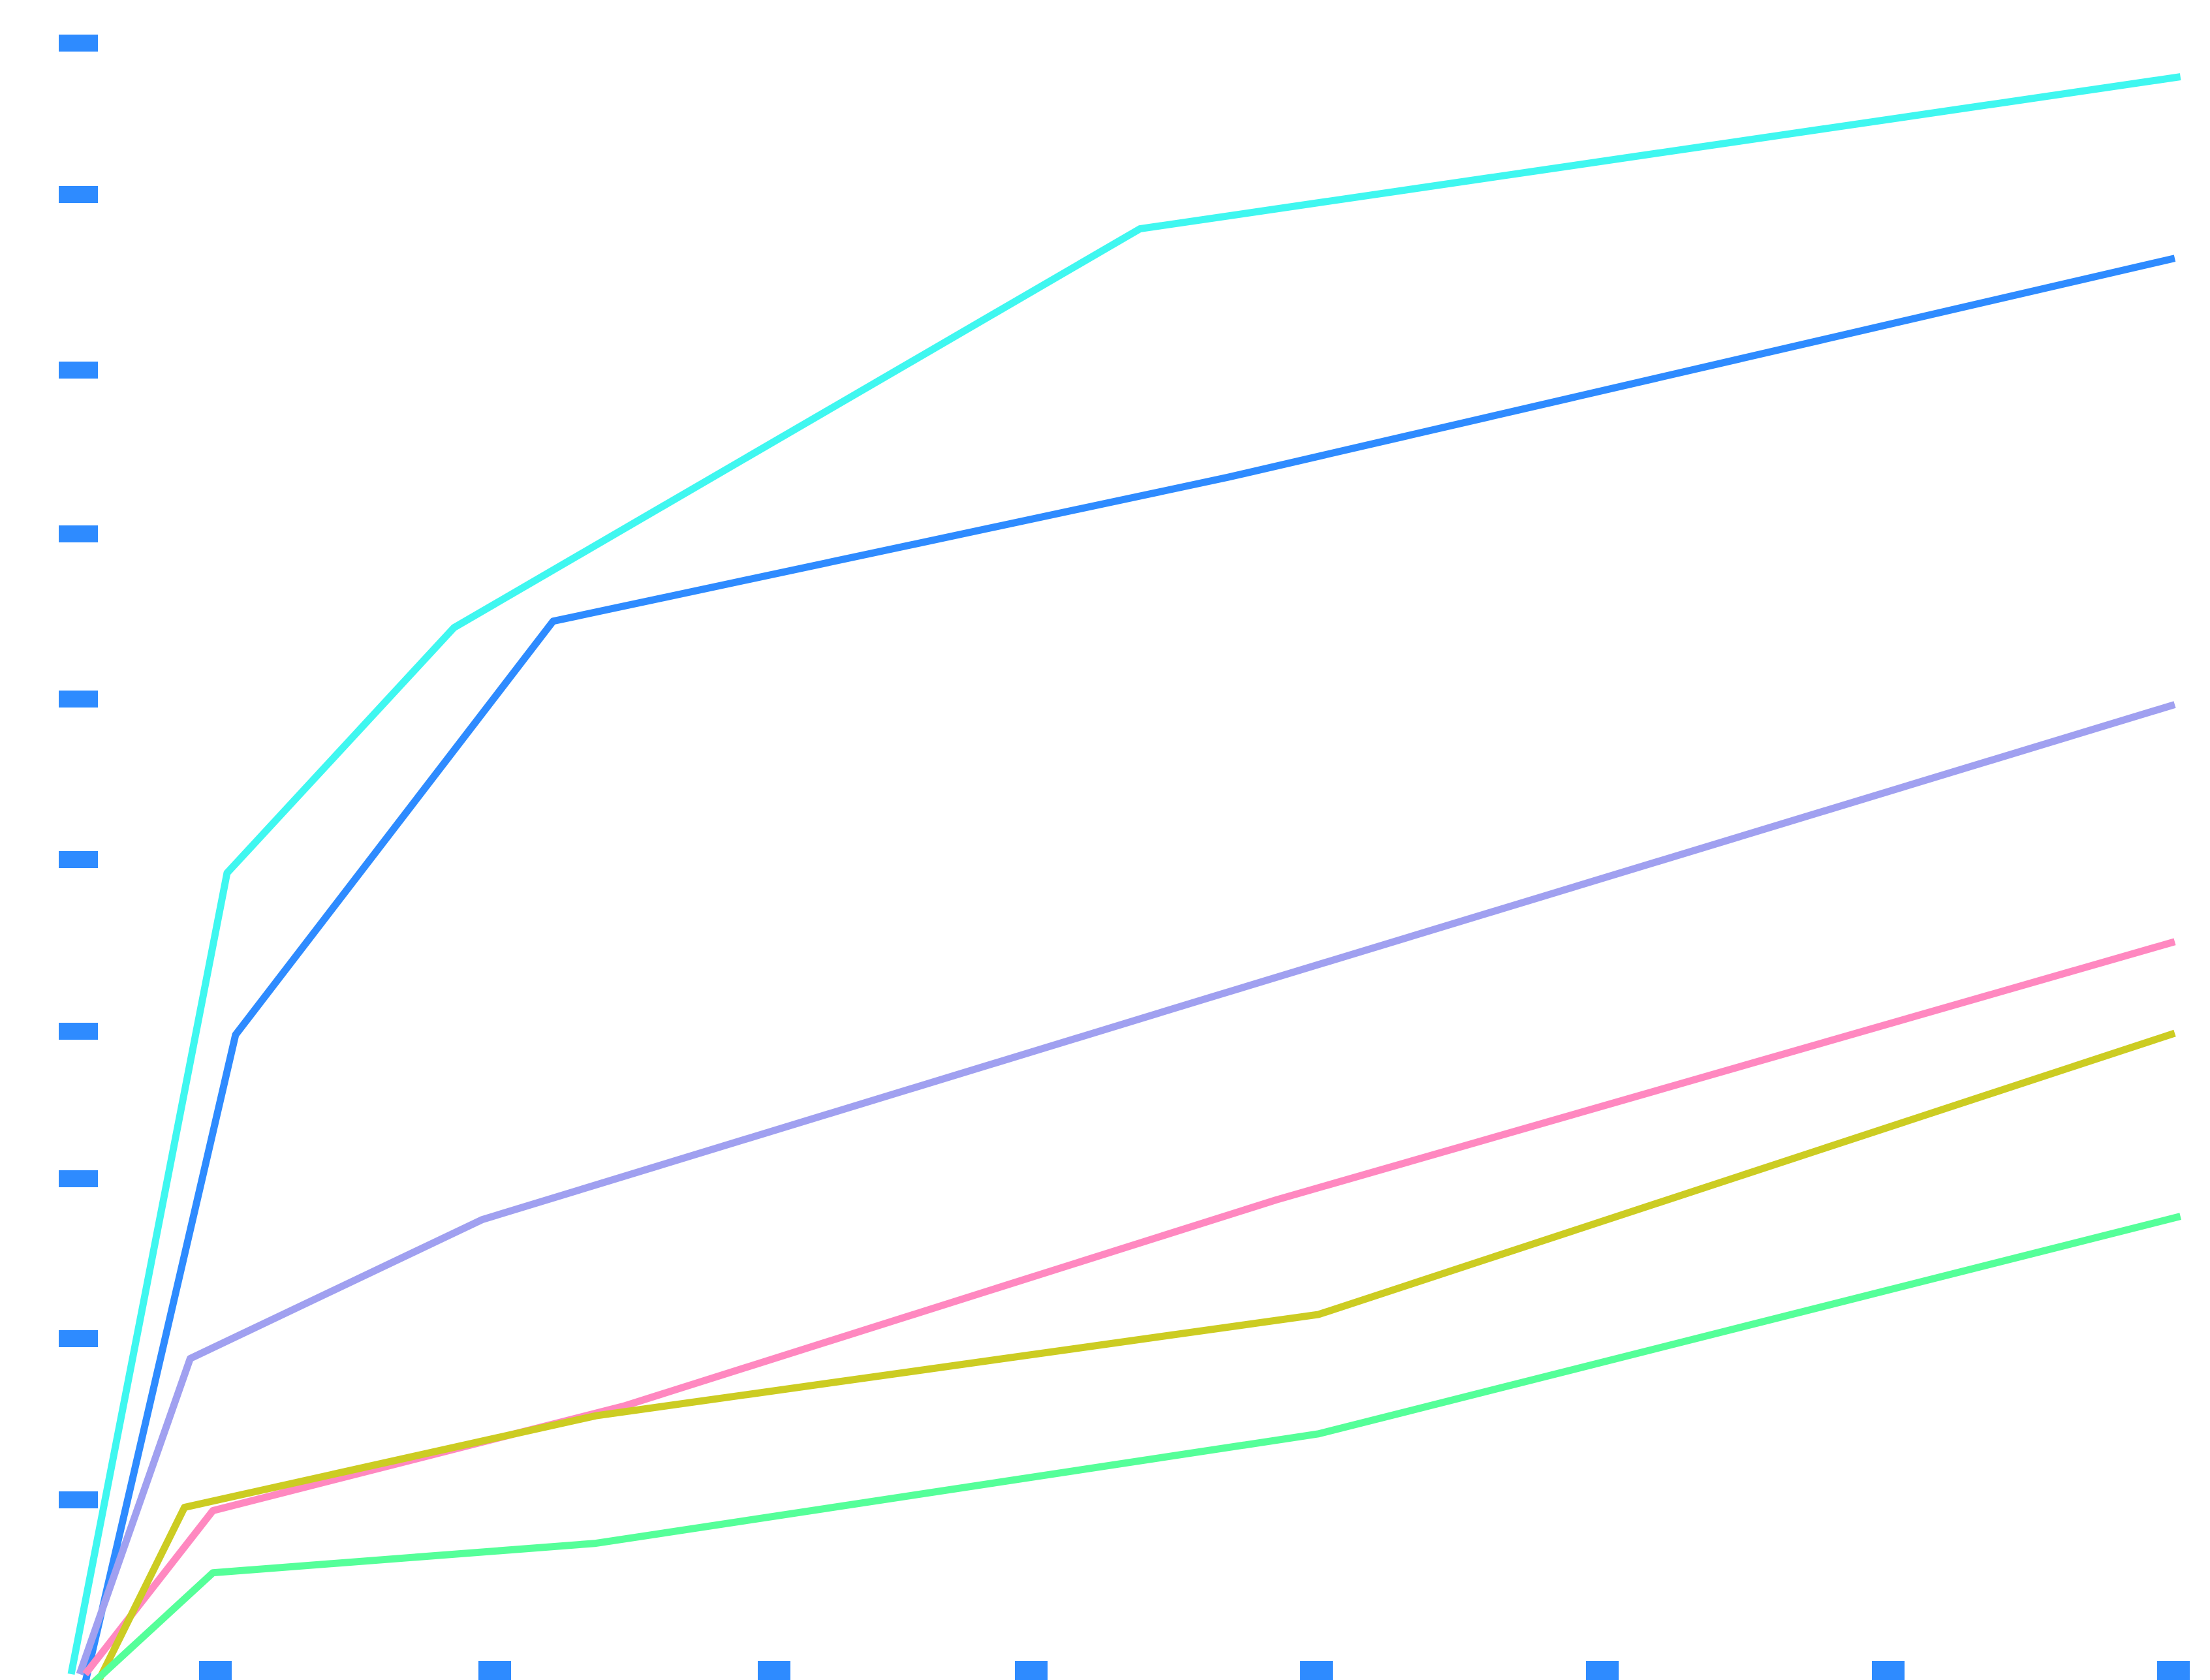  Describe the element at coordinates (1195, 1671) in the screenshot. I see `x-axis-ticks` at that location.